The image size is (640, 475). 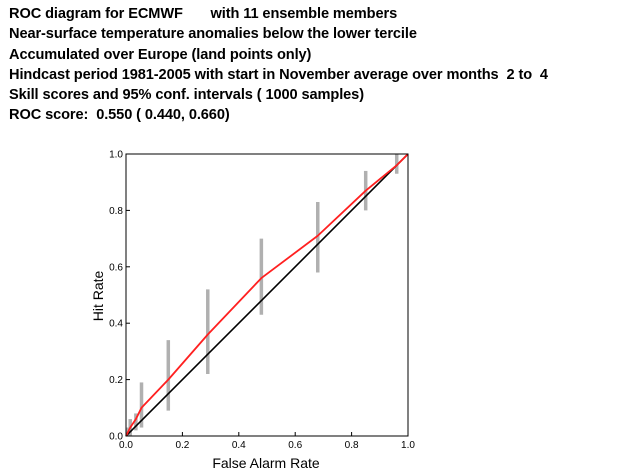 What do you see at coordinates (116, 211) in the screenshot?
I see `y-tick-label-4: 0.8` at bounding box center [116, 211].